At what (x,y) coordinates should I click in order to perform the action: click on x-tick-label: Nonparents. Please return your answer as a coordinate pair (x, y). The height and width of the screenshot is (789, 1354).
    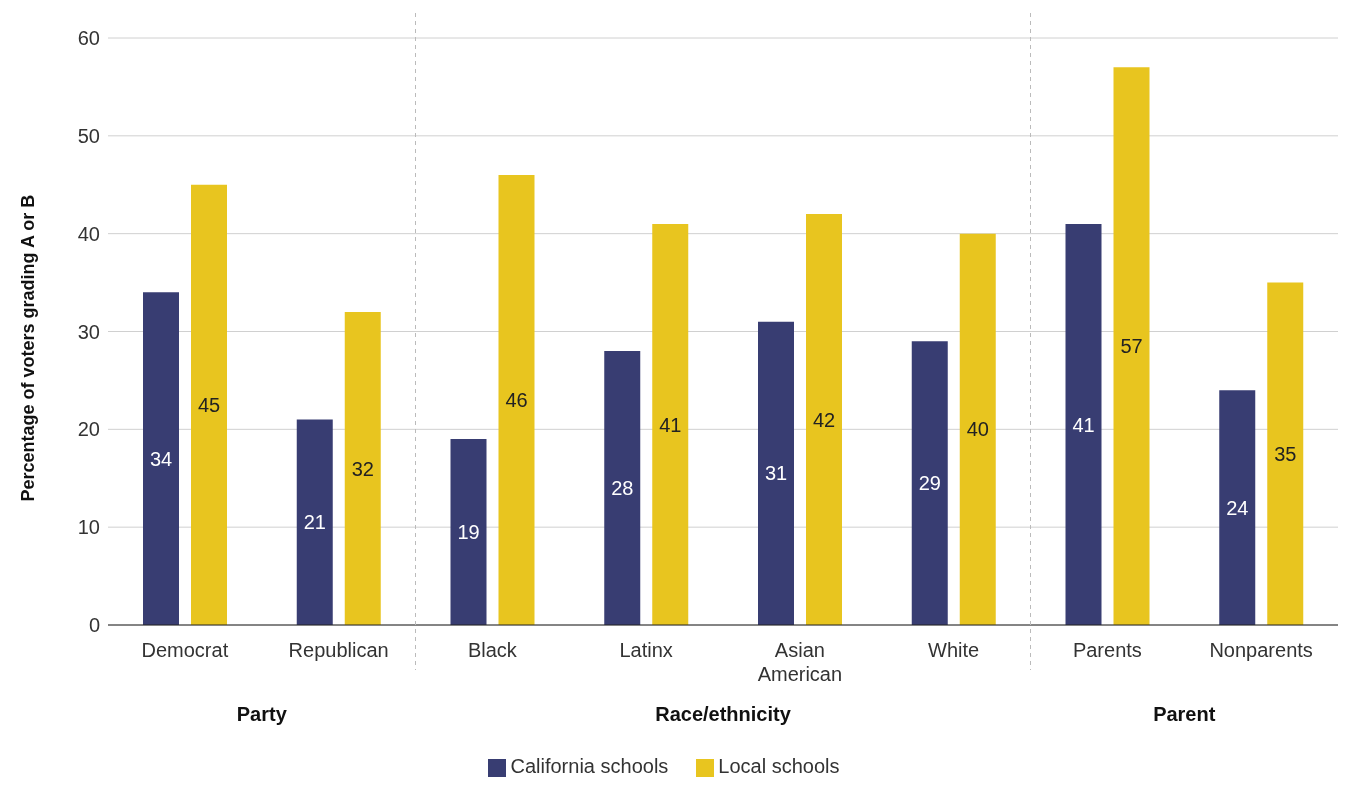
    Looking at the image, I should click on (1261, 650).